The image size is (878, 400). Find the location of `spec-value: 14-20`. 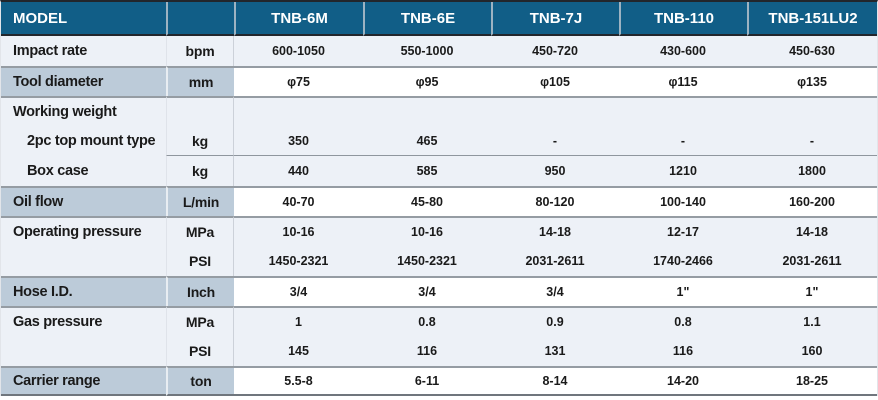

spec-value: 14-20 is located at coordinates (683, 381).